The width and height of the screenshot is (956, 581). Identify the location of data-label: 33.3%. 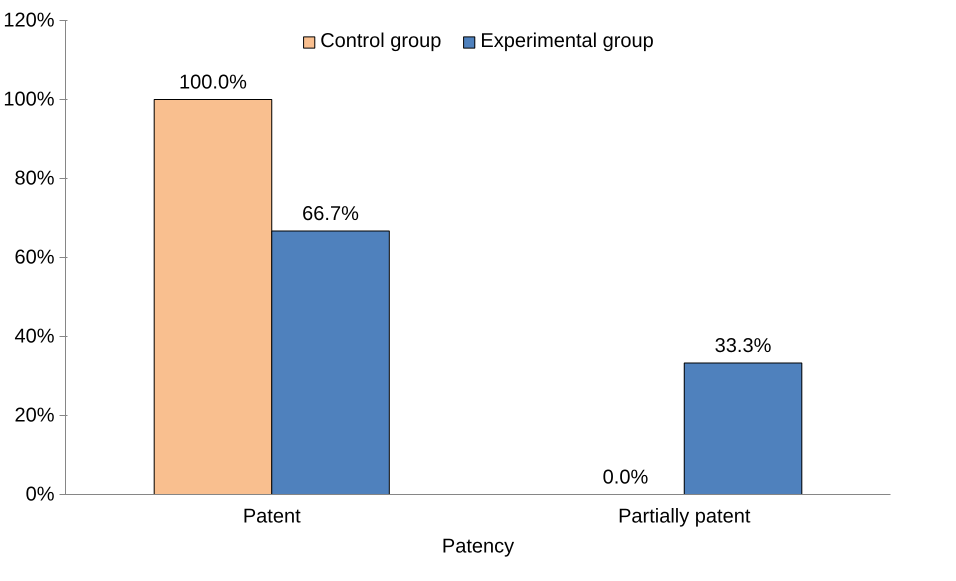
(743, 345).